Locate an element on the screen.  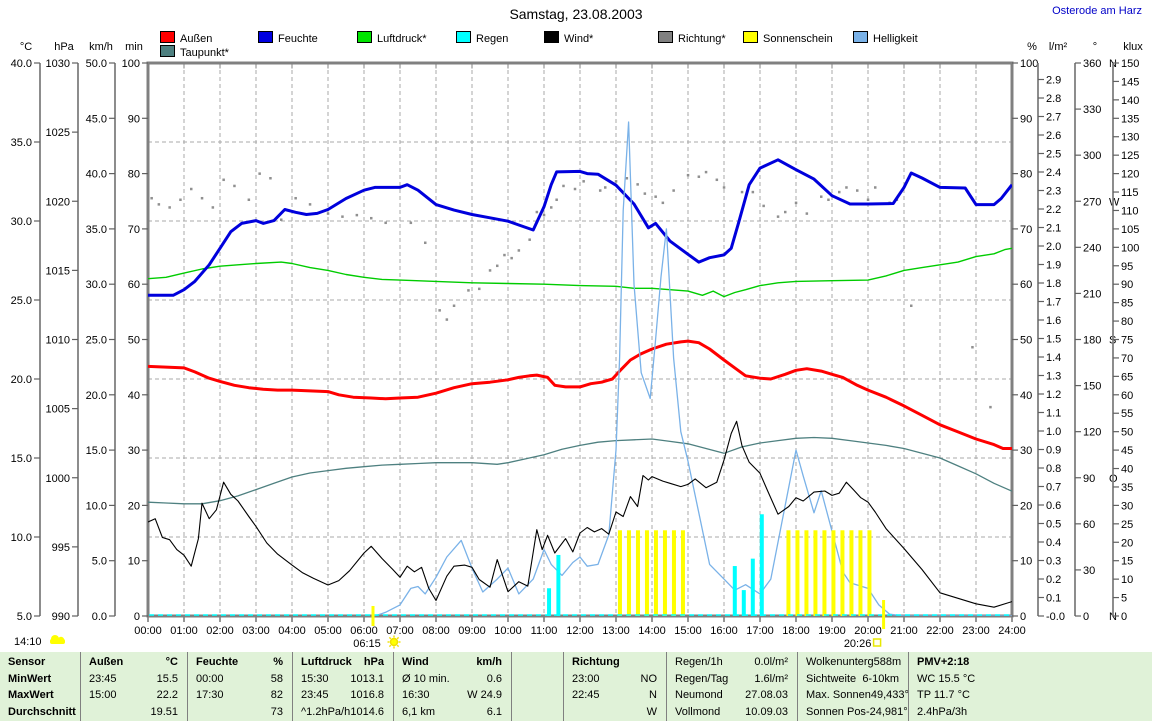
svg-text: 0.8 is located at coordinates (1053, 469).